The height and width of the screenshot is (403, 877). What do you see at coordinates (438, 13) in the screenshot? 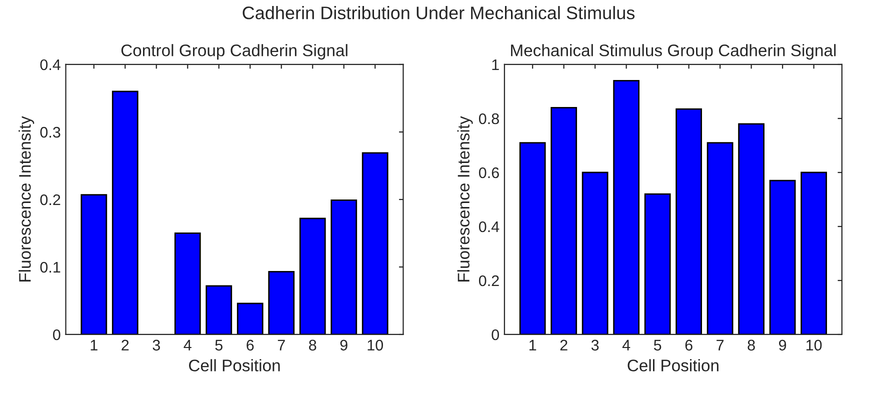
I see `text: Cadherin Distribution Under Mechanical Stimulus` at bounding box center [438, 13].